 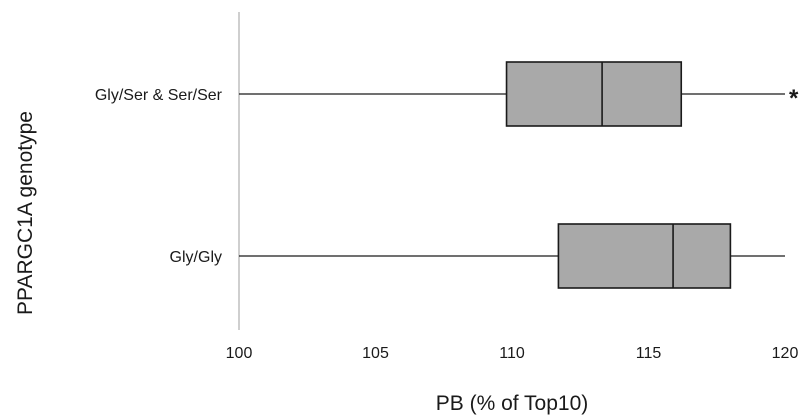 What do you see at coordinates (785, 353) in the screenshot?
I see `x-tick-label: 120` at bounding box center [785, 353].